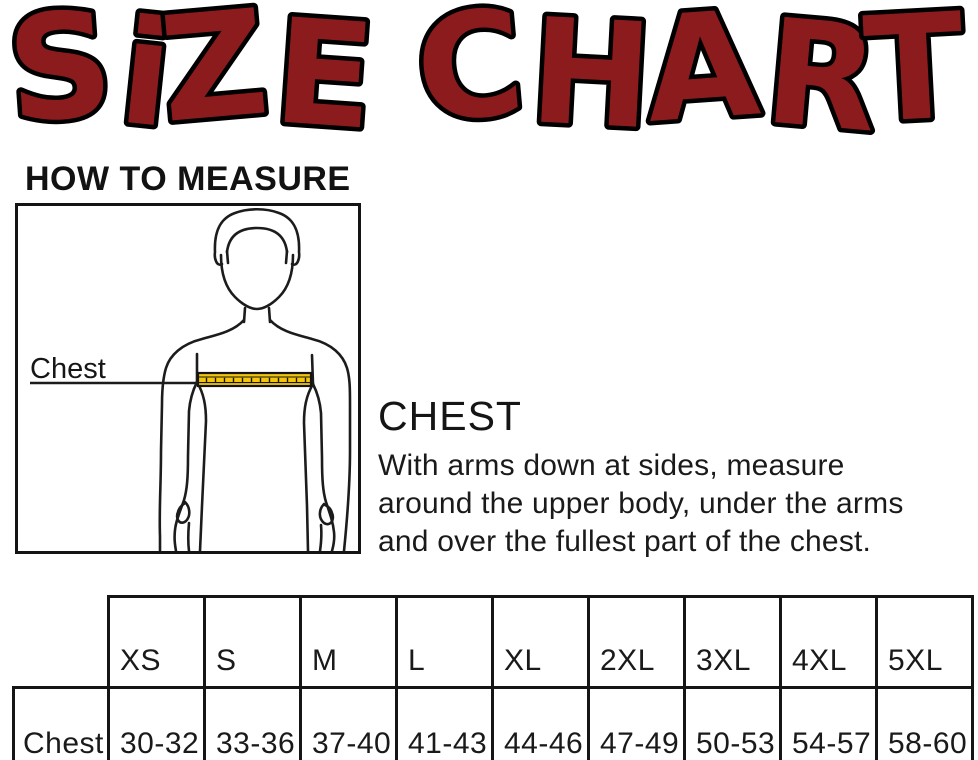 This screenshot has height=760, width=978. I want to click on instructions-line-1: With arms down at sides, measure, so click(611, 465).